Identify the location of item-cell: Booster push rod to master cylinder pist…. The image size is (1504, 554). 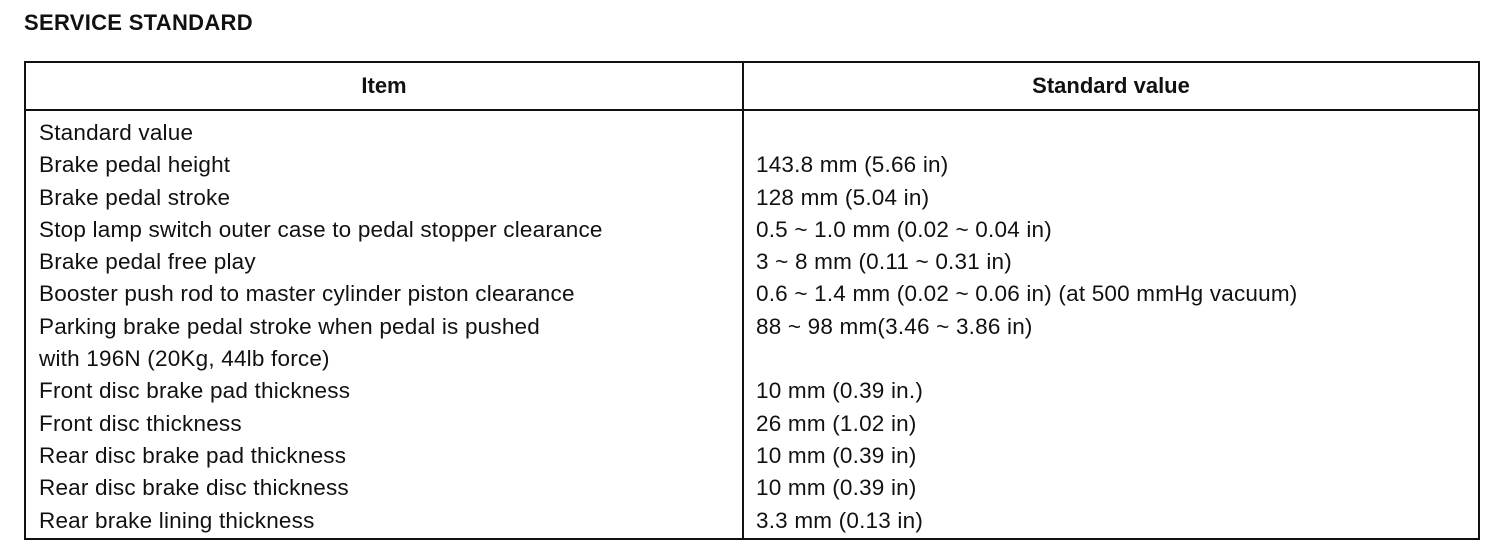
(307, 294).